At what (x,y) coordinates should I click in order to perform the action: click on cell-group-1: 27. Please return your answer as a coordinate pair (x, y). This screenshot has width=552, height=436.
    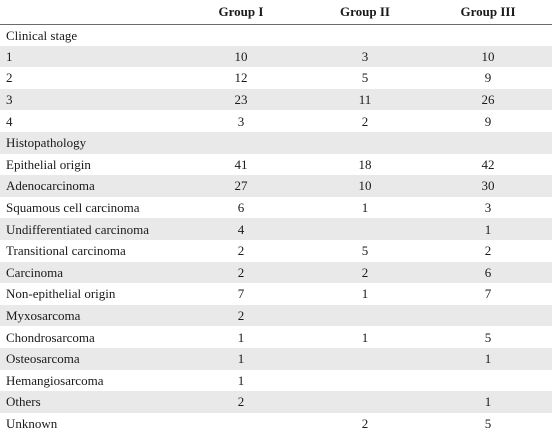
    Looking at the image, I should click on (241, 186).